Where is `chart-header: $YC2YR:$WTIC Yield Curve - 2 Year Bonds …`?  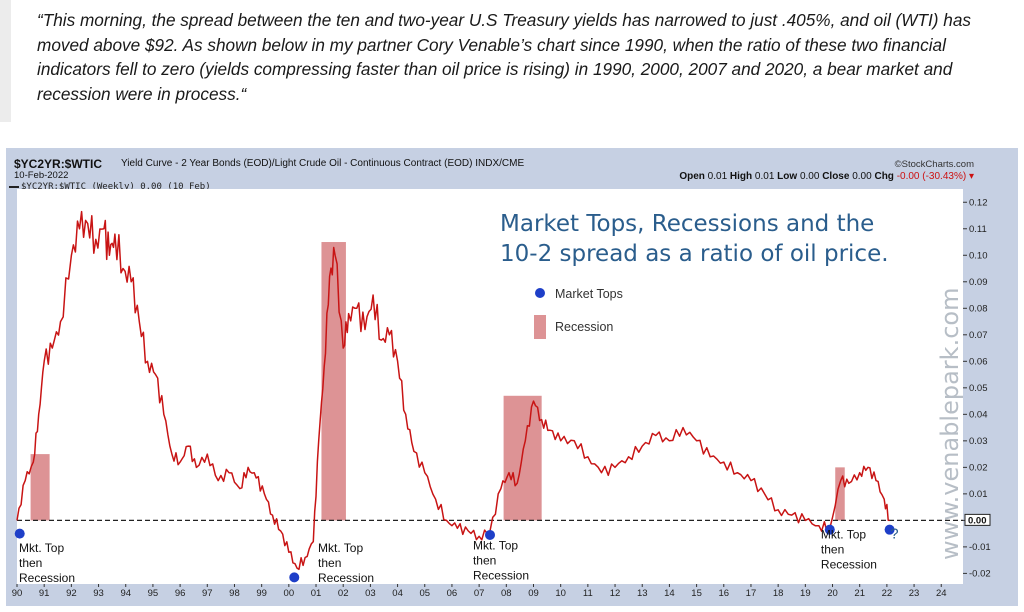
chart-header: $YC2YR:$WTIC Yield Curve - 2 Year Bonds … is located at coordinates (511, 174).